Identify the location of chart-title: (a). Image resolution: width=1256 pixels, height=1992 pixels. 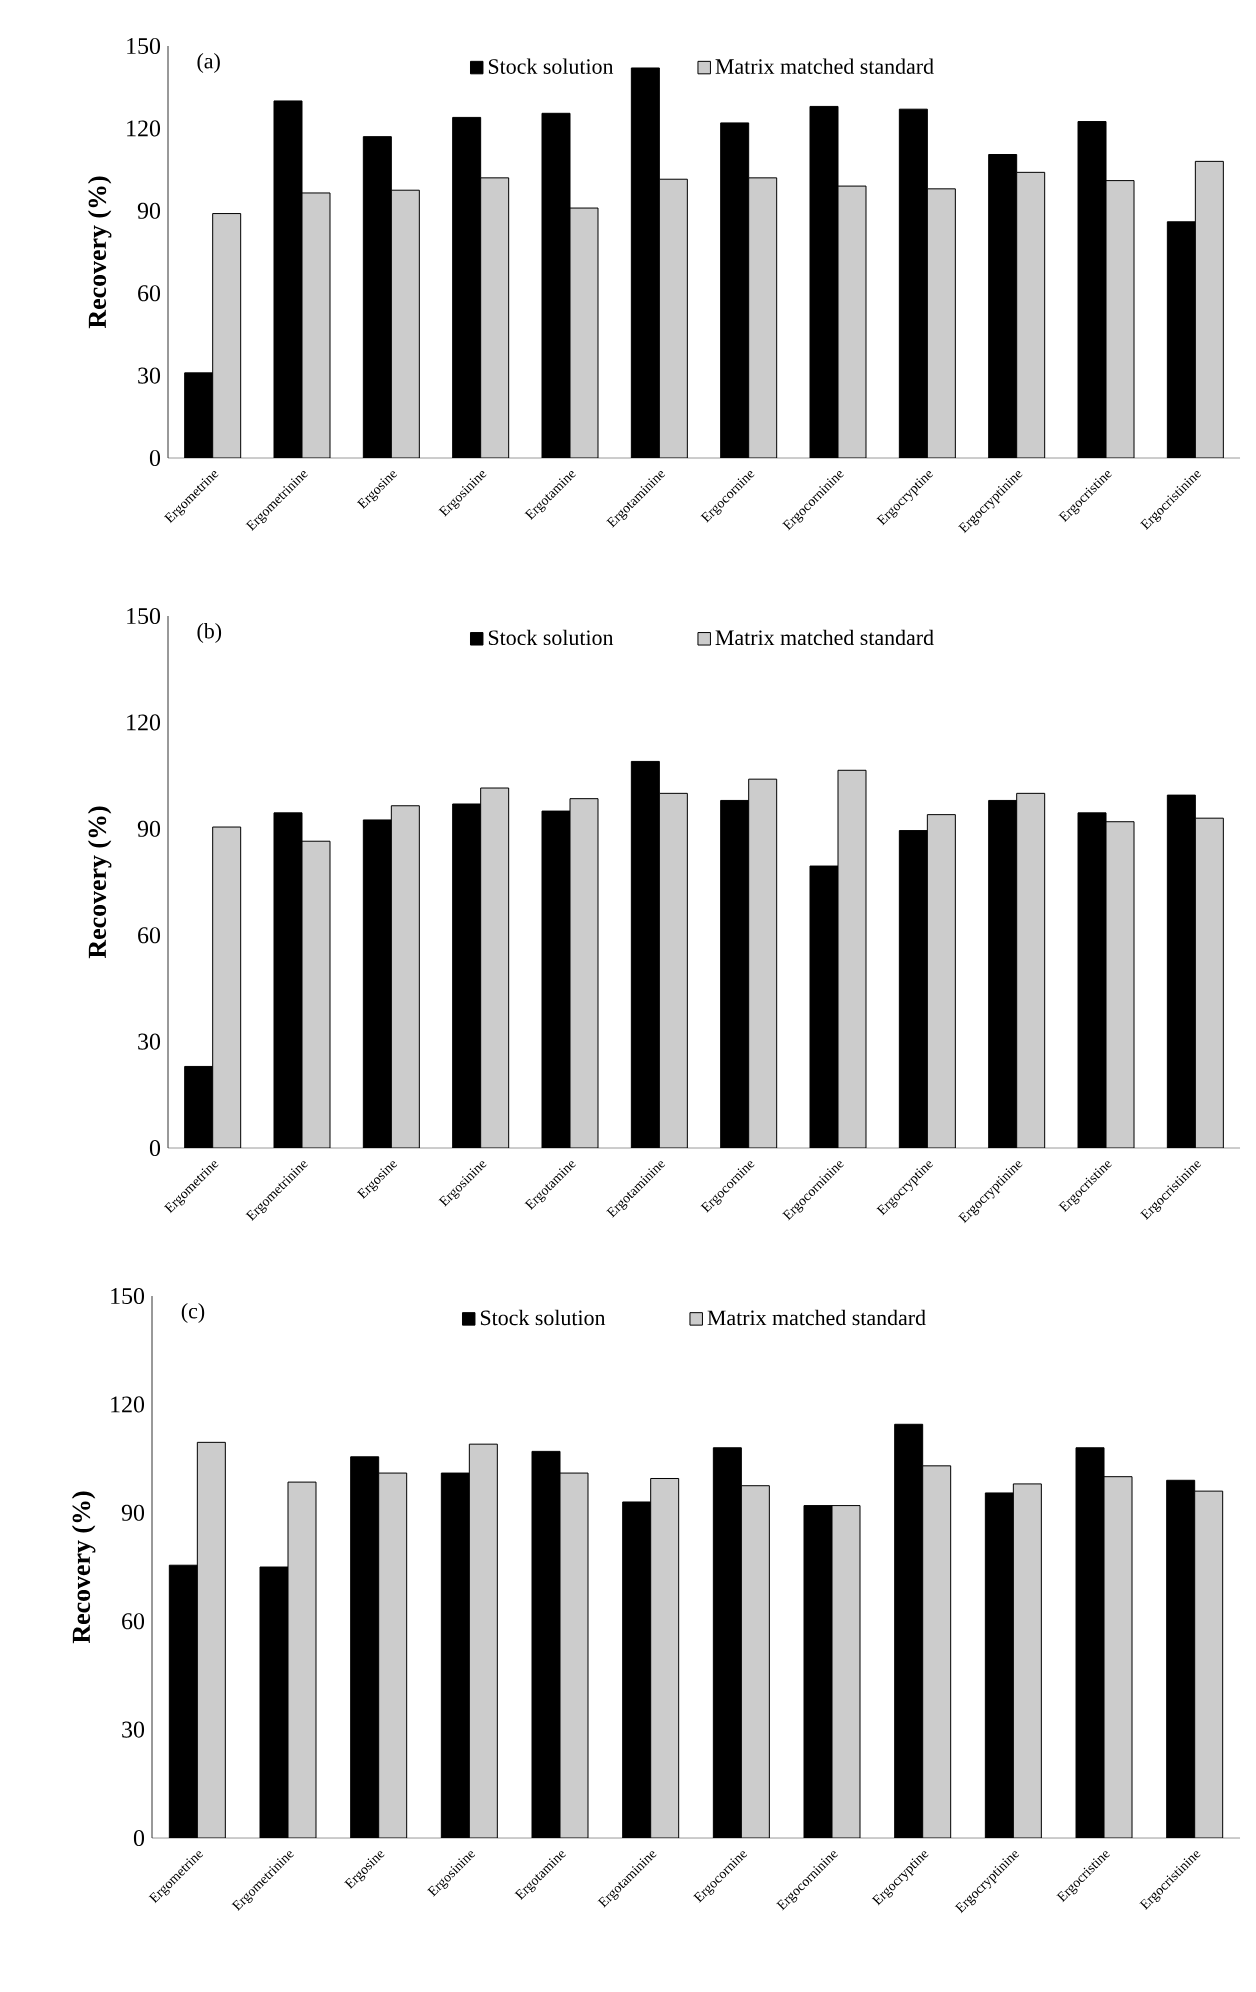
(208, 63).